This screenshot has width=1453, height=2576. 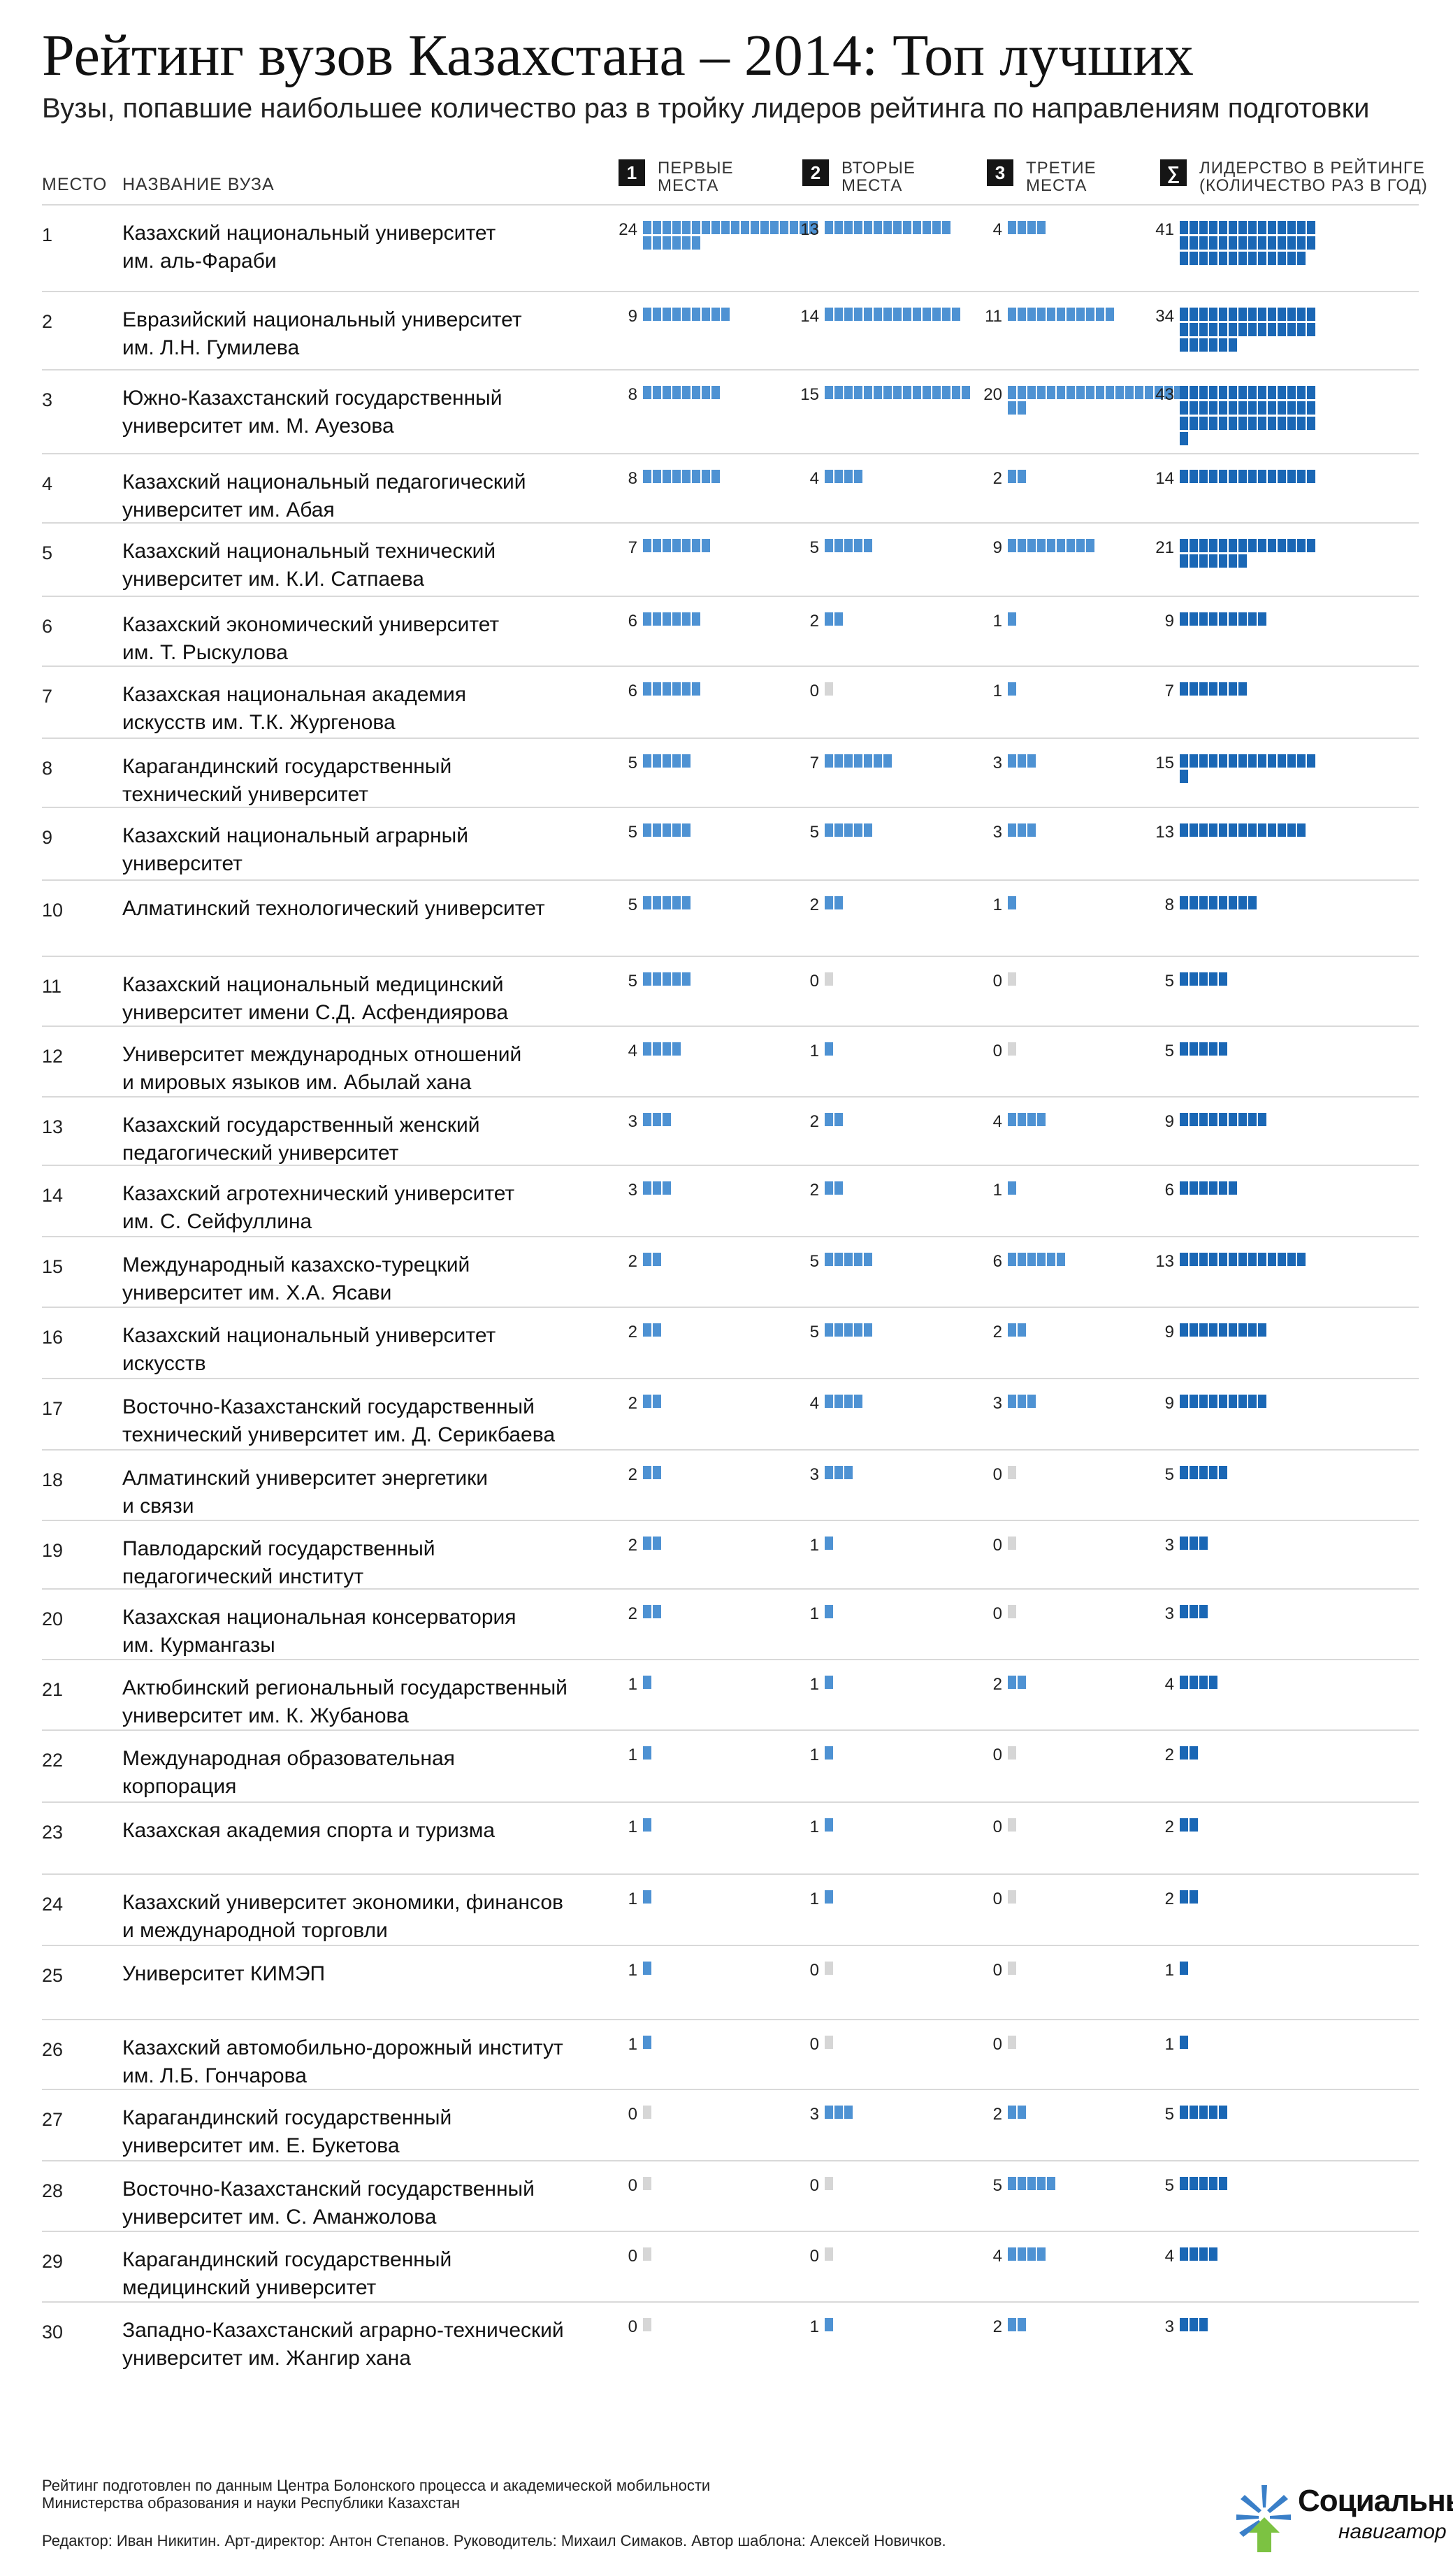 What do you see at coordinates (905, 2256) in the screenshot?
I see `cell-second: 0` at bounding box center [905, 2256].